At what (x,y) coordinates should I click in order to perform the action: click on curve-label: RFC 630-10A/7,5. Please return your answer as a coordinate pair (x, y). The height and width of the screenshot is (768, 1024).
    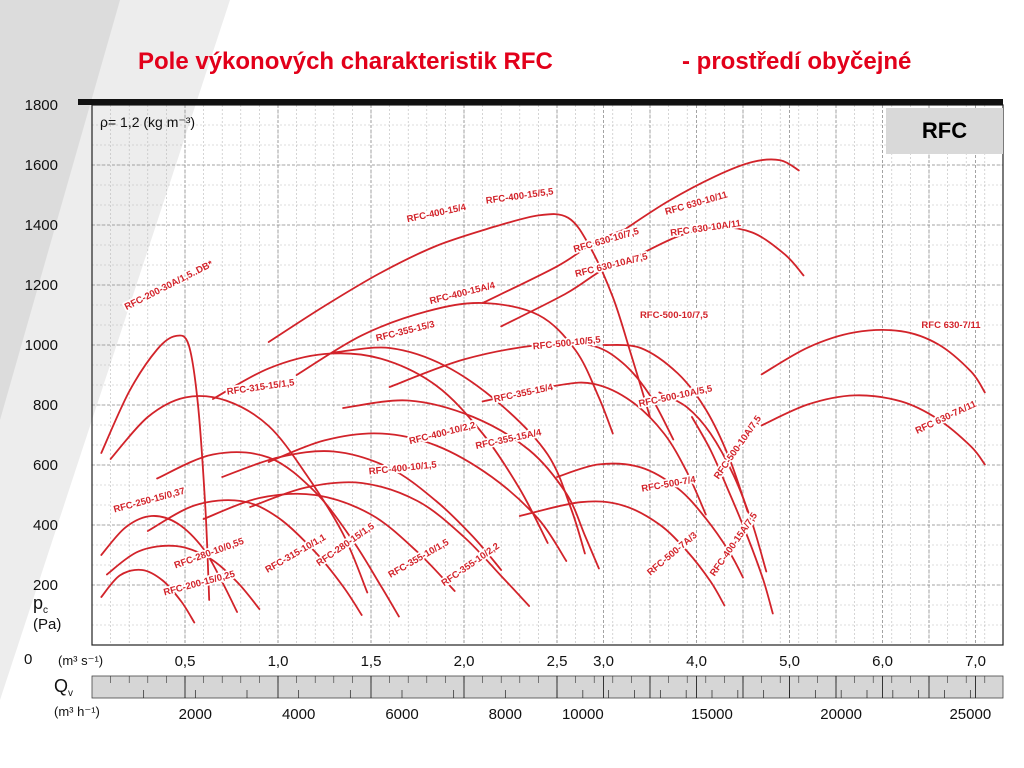
    Looking at the image, I should click on (612, 265).